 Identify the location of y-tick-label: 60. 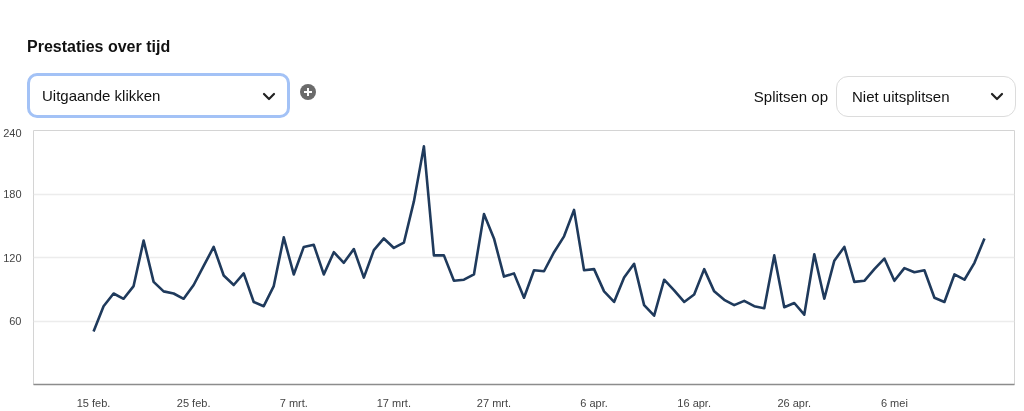
(15, 321).